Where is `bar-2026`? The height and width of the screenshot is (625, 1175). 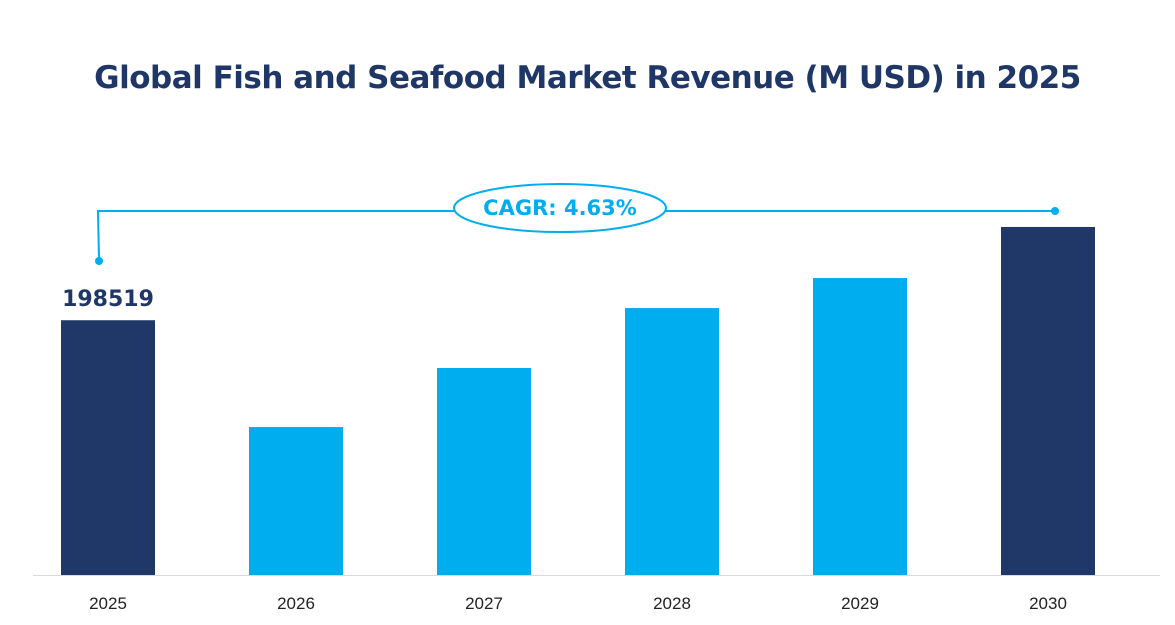
bar-2026 is located at coordinates (296, 501).